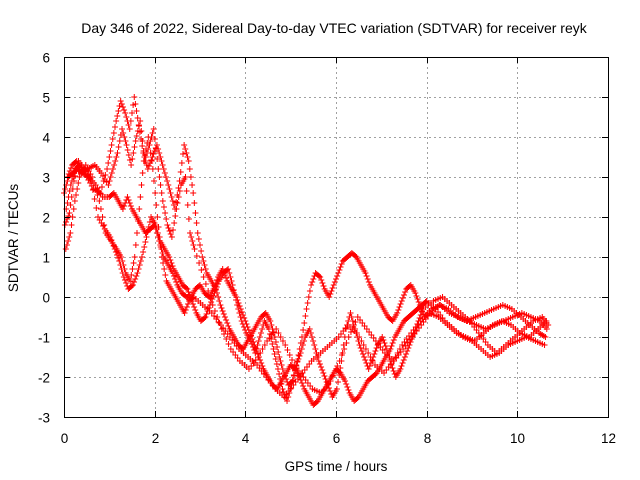  Describe the element at coordinates (46, 98) in the screenshot. I see `y-tick-label: 5` at that location.